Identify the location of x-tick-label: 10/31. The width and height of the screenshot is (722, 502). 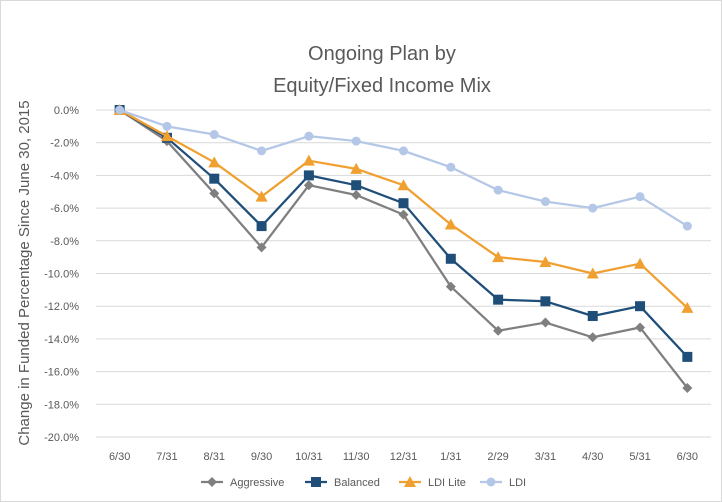
(309, 457).